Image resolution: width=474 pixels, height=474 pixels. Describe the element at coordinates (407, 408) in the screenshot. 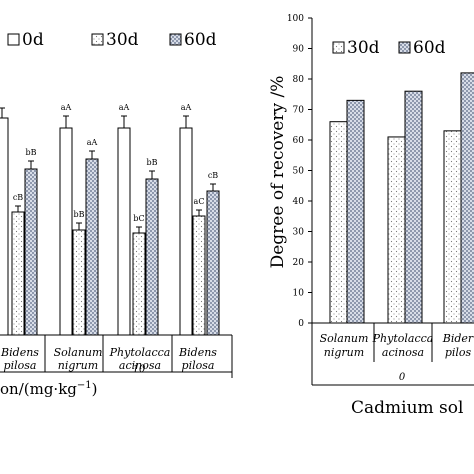

I see `x-axis-label: Cadmium sol` at that location.